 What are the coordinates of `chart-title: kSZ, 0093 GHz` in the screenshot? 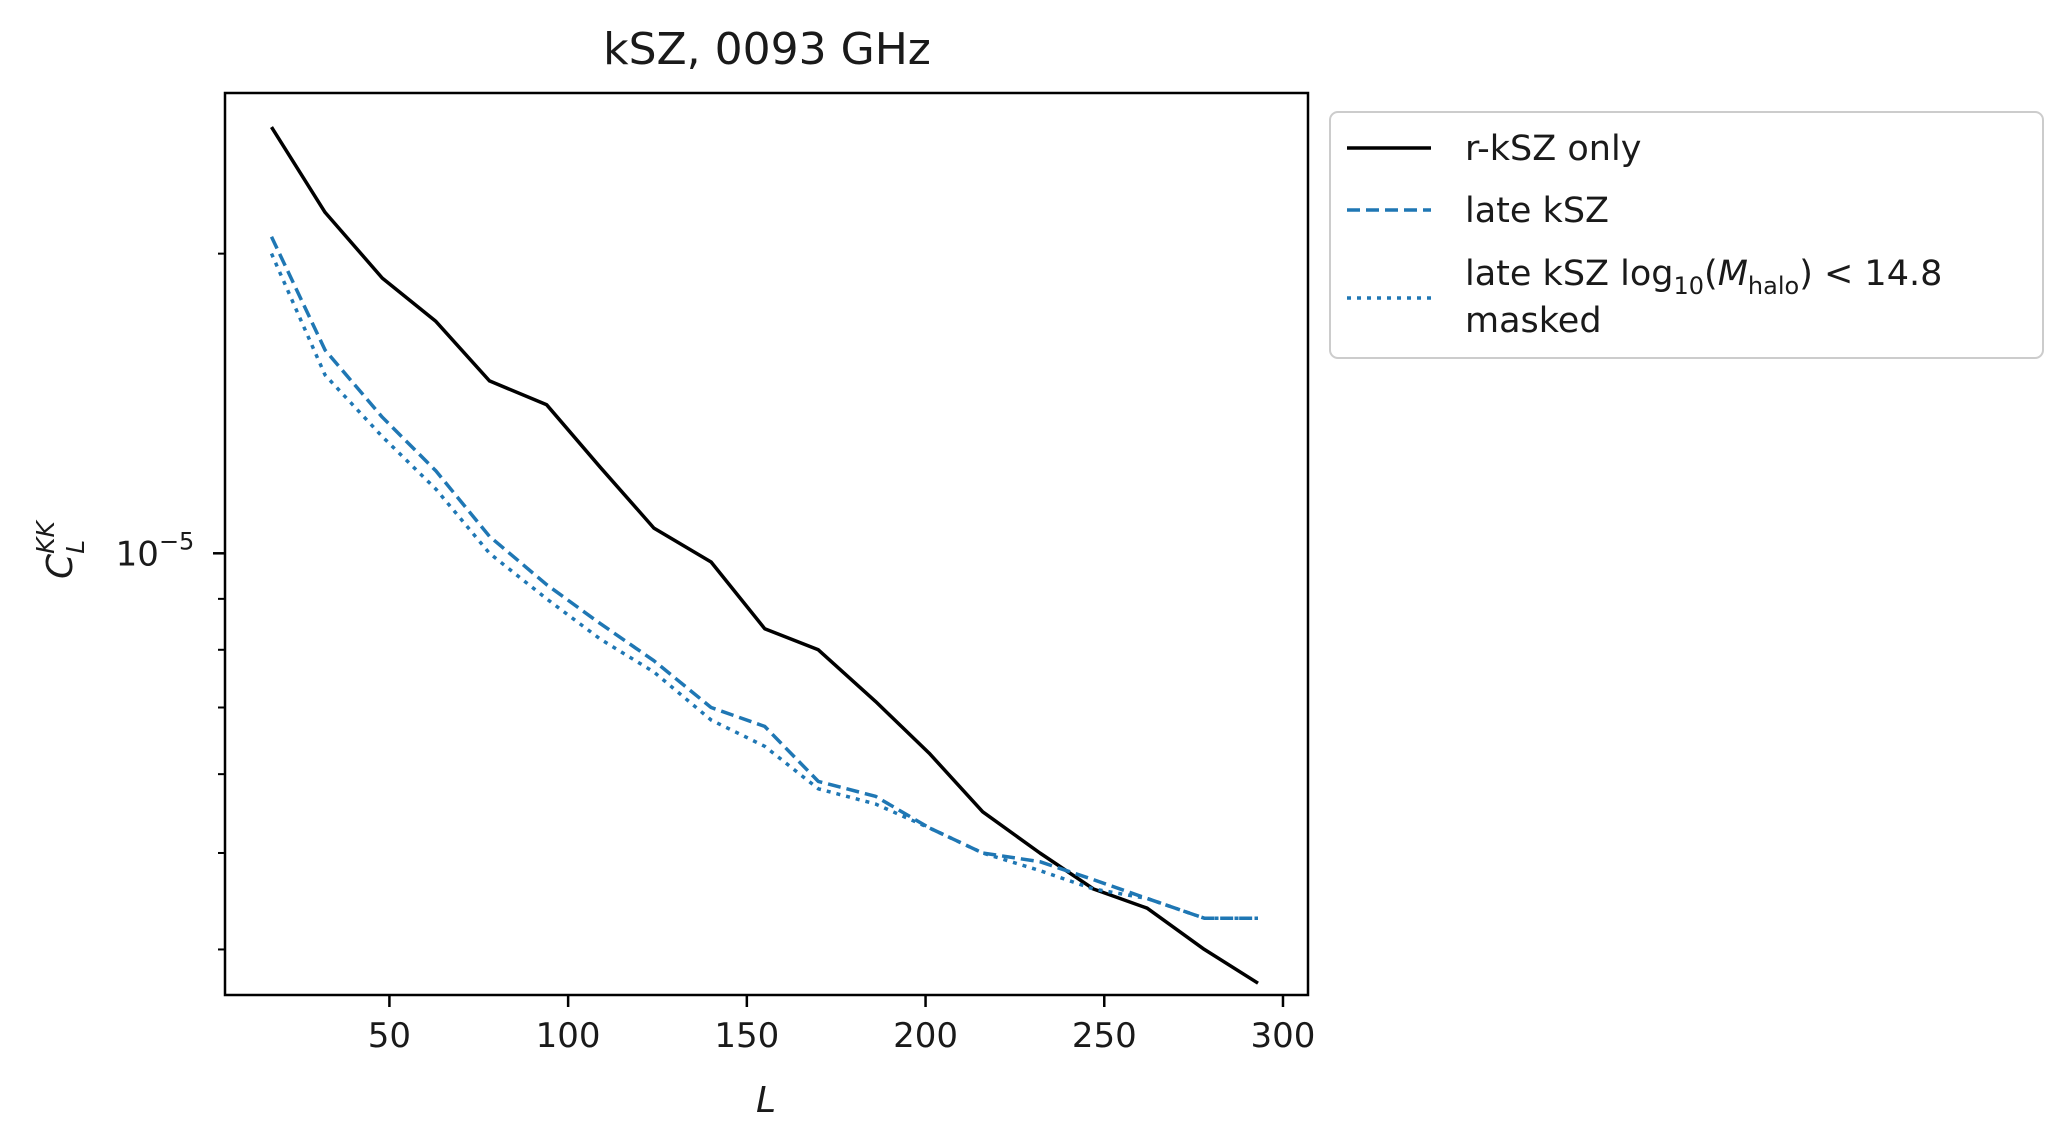 It's located at (767, 49).